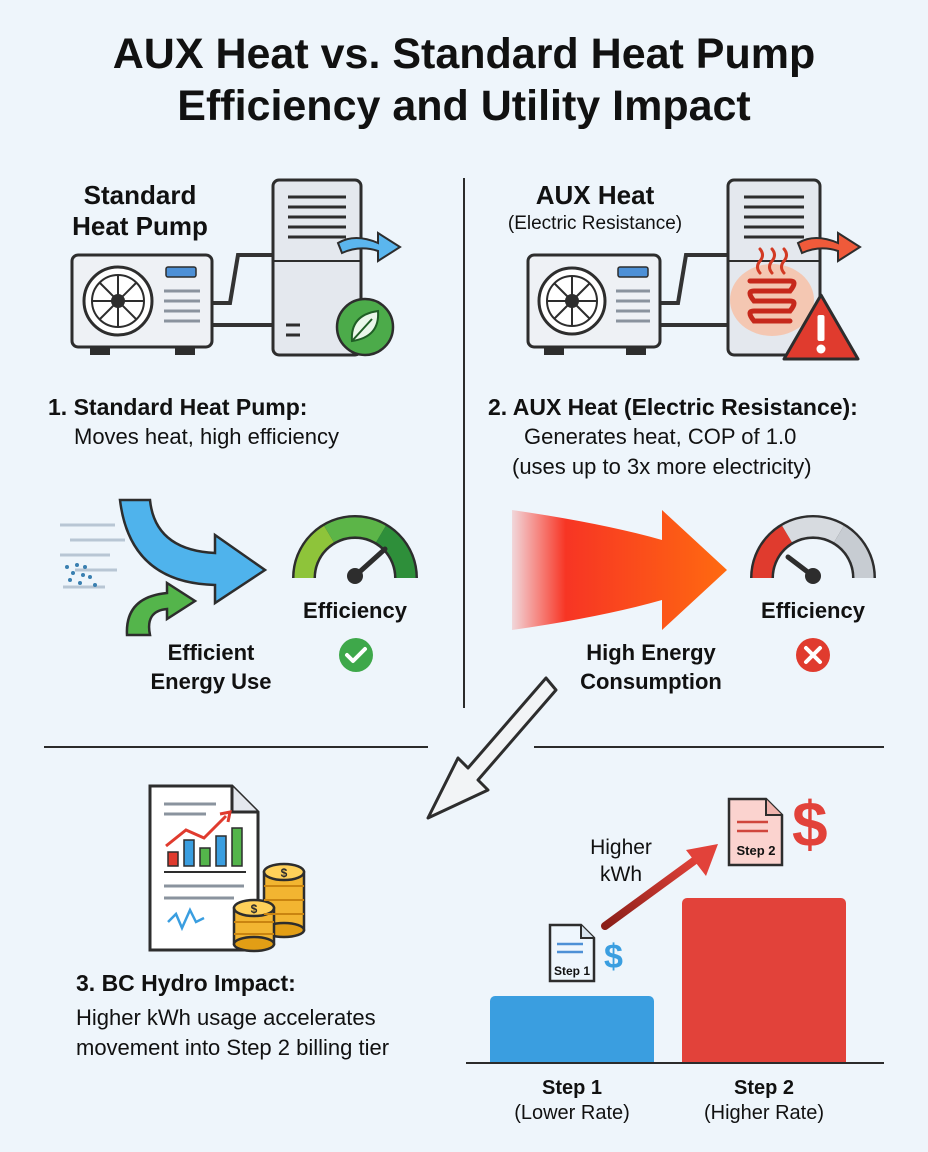 This screenshot has width=928, height=1152. What do you see at coordinates (756, 850) in the screenshot?
I see `step-2-document-label: Step 2` at bounding box center [756, 850].